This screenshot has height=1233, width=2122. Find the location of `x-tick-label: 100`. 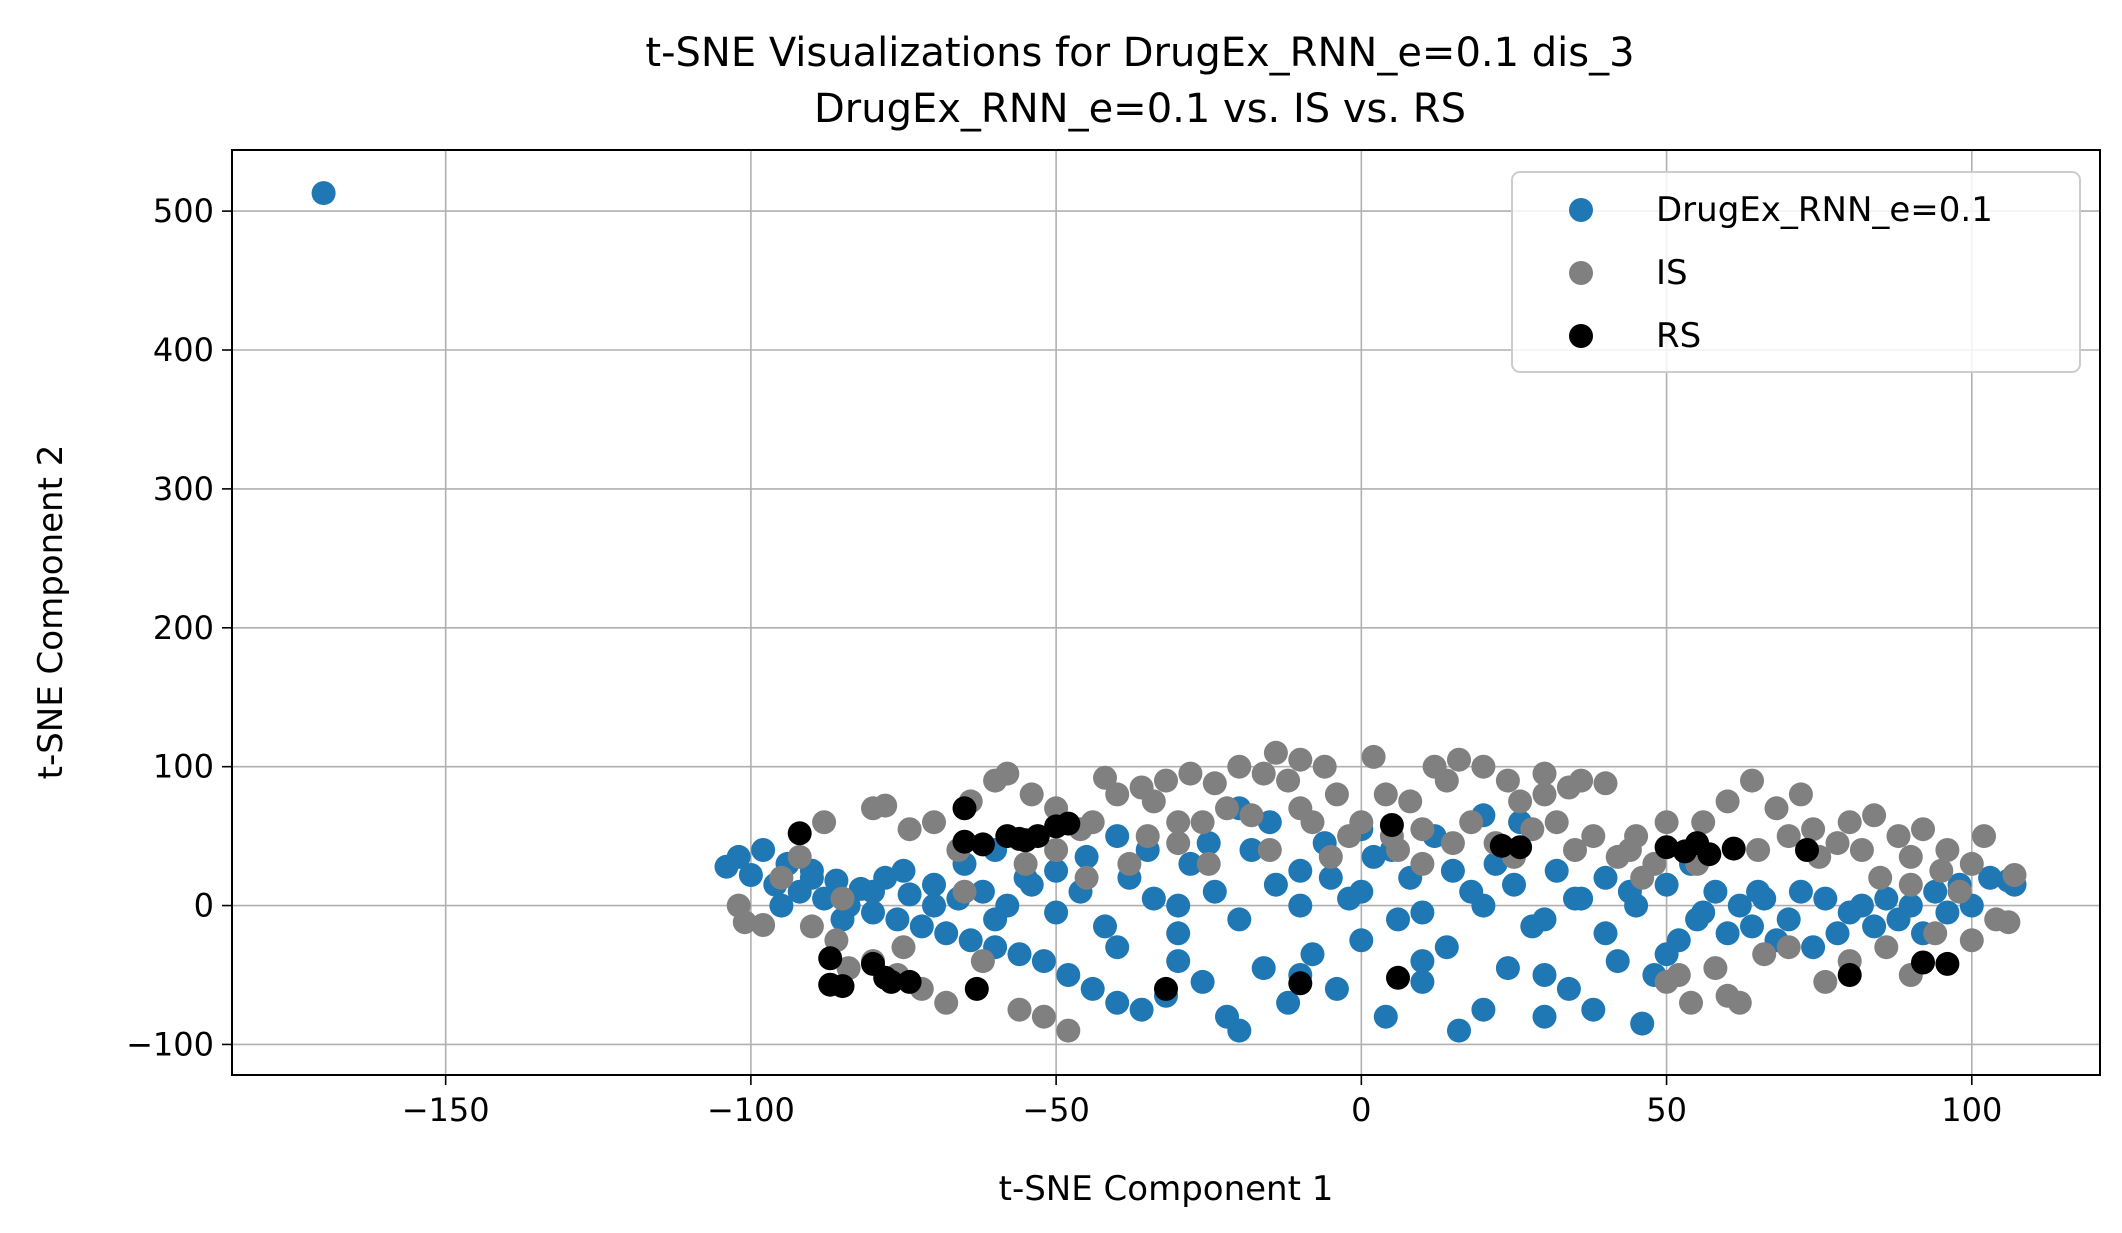

x-tick-label: 100 is located at coordinates (1971, 1110).